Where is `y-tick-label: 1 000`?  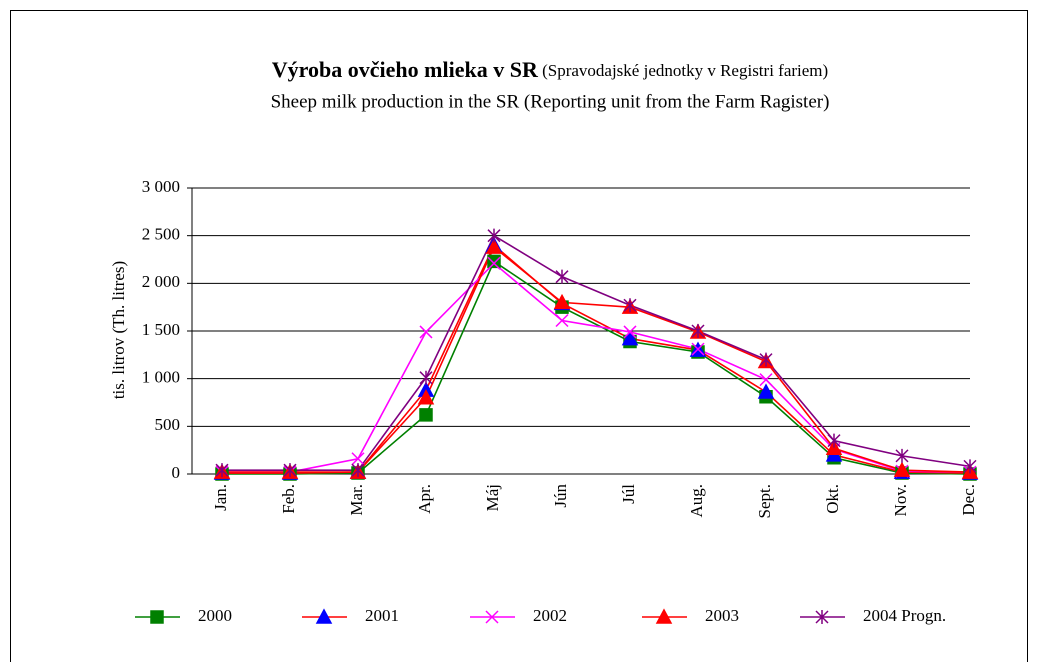 y-tick-label: 1 000 is located at coordinates (161, 377).